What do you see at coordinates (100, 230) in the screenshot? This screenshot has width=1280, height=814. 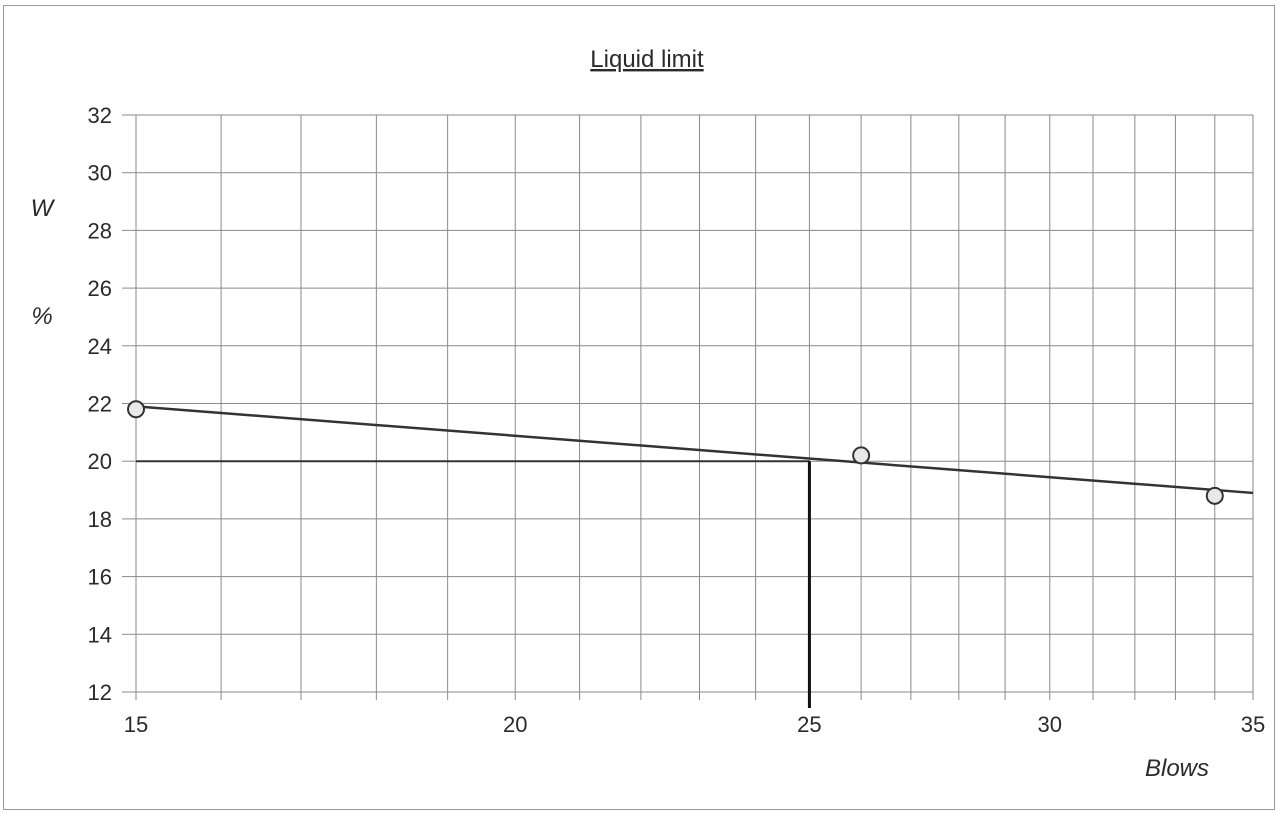 I see `y-tick-label: 28` at bounding box center [100, 230].